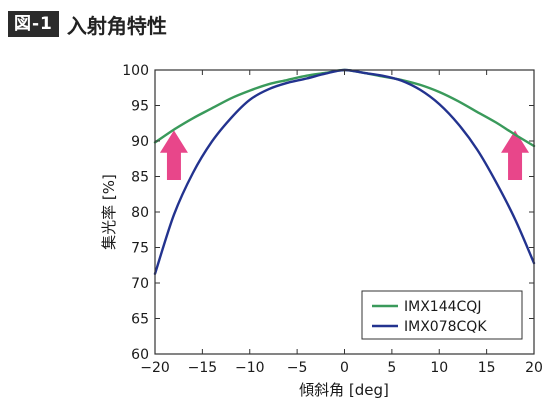 This screenshot has width=550, height=413. I want to click on y-tick-label: 90, so click(140, 142).